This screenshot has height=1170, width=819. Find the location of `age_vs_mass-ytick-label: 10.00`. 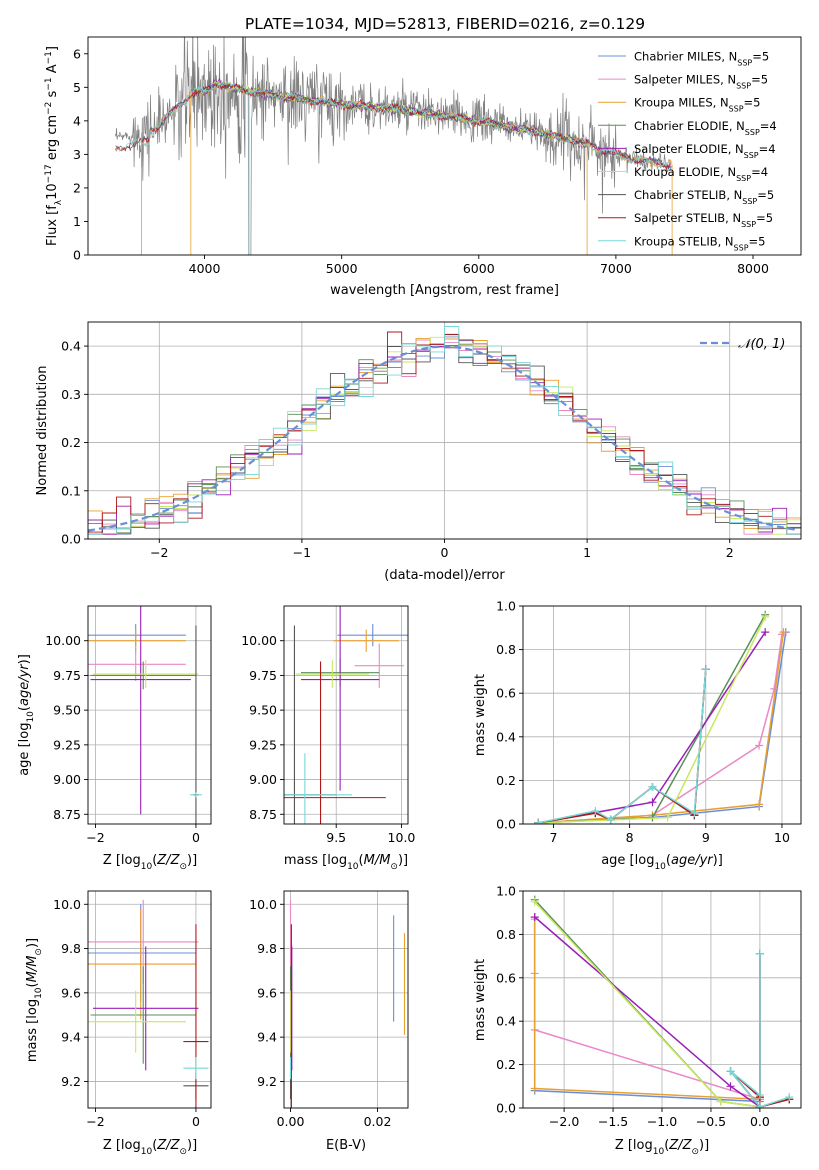

age_vs_mass-ytick-label: 10.00 is located at coordinates (259, 640).